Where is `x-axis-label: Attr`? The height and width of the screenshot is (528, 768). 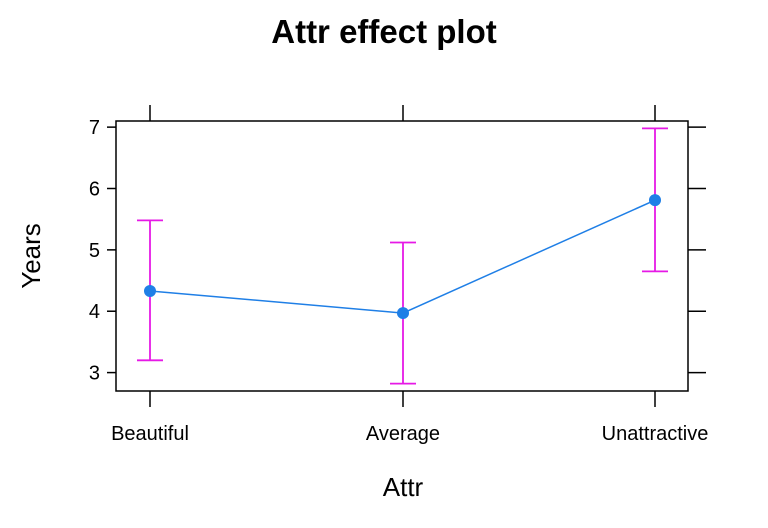
x-axis-label: Attr is located at coordinates (403, 487).